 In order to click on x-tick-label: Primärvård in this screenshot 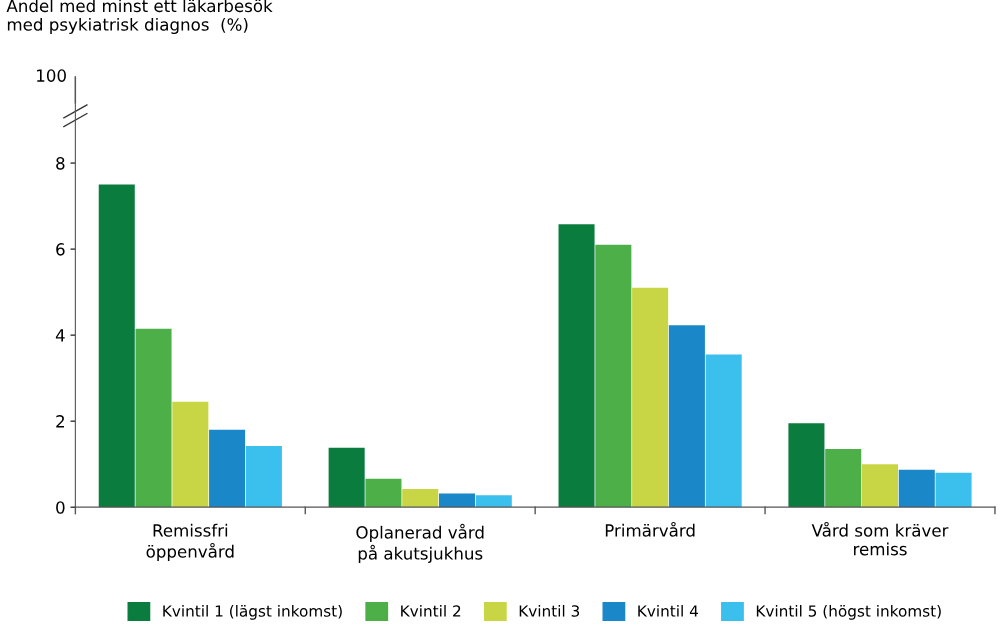, I will do `click(650, 529)`.